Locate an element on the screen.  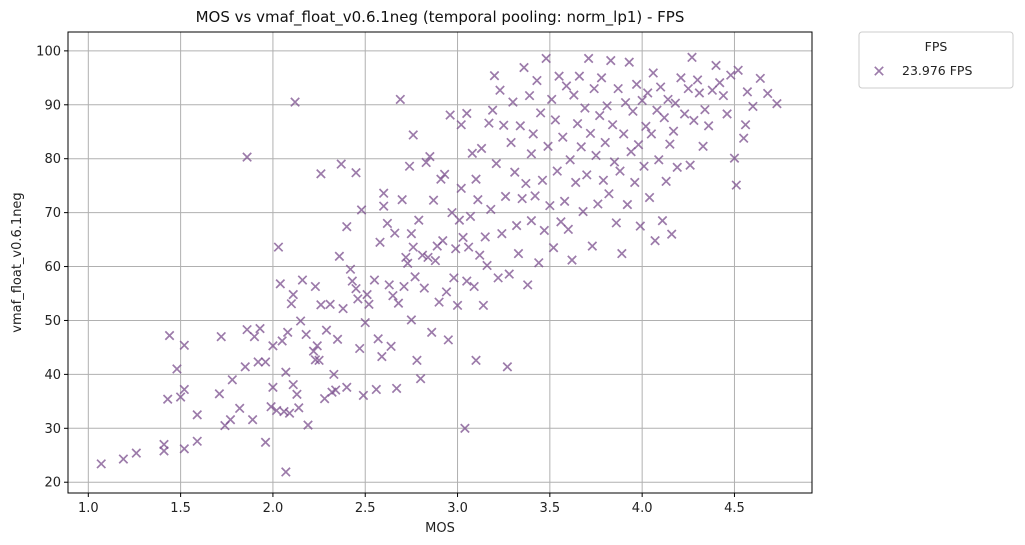
y-axis-label: vmaf_float_v0.6.1neg is located at coordinates (17, 262).